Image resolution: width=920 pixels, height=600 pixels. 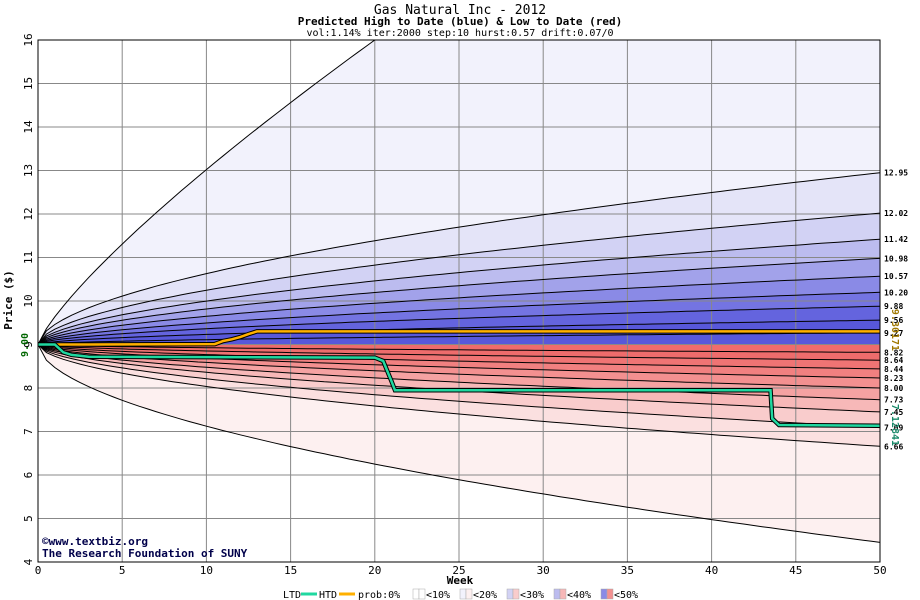 I want to click on legend-label: <20%, so click(x=485, y=595).